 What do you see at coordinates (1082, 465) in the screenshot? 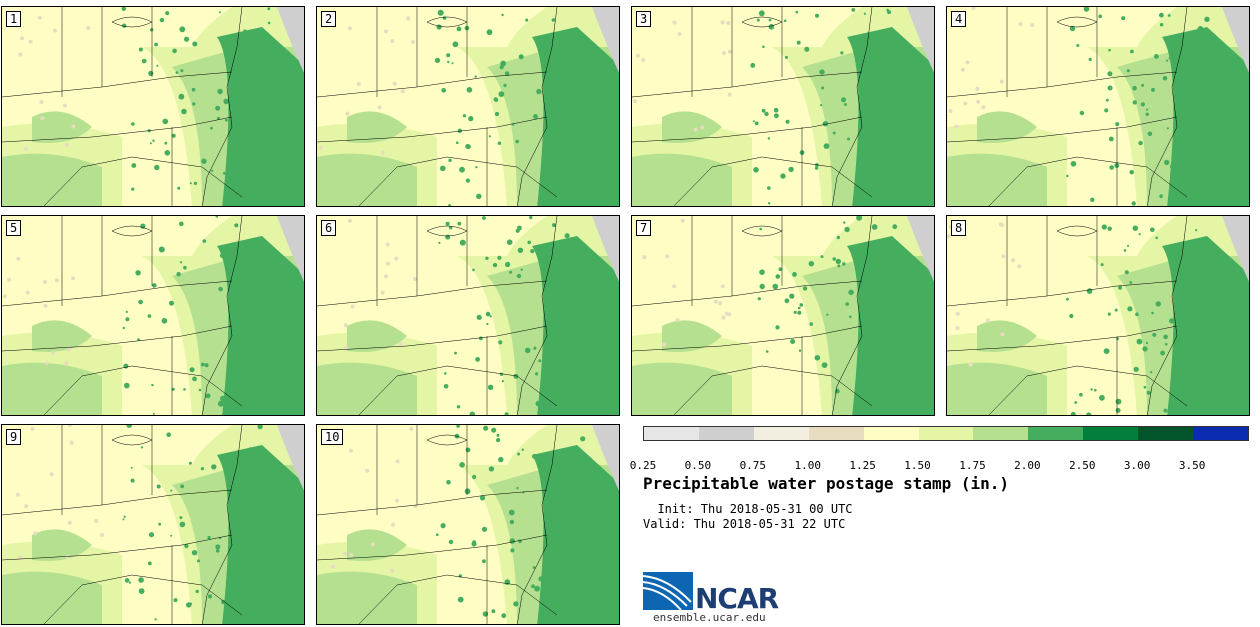
I see `legend-tick-label: 2.50` at bounding box center [1082, 465].